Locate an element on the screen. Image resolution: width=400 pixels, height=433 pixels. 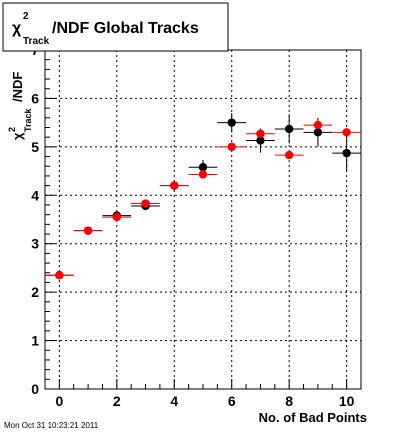
title-superscript: 2 is located at coordinates (26, 16).